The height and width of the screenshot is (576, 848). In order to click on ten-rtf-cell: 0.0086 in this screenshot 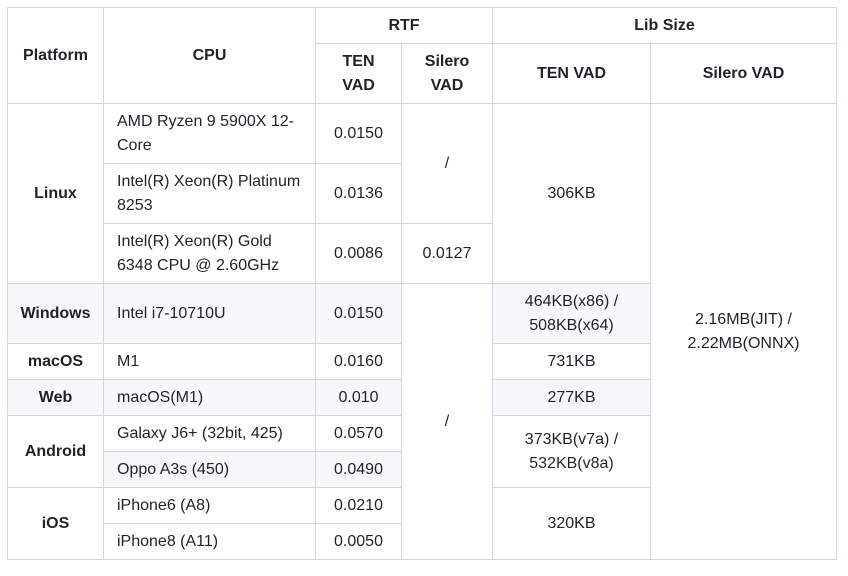, I will do `click(358, 253)`.